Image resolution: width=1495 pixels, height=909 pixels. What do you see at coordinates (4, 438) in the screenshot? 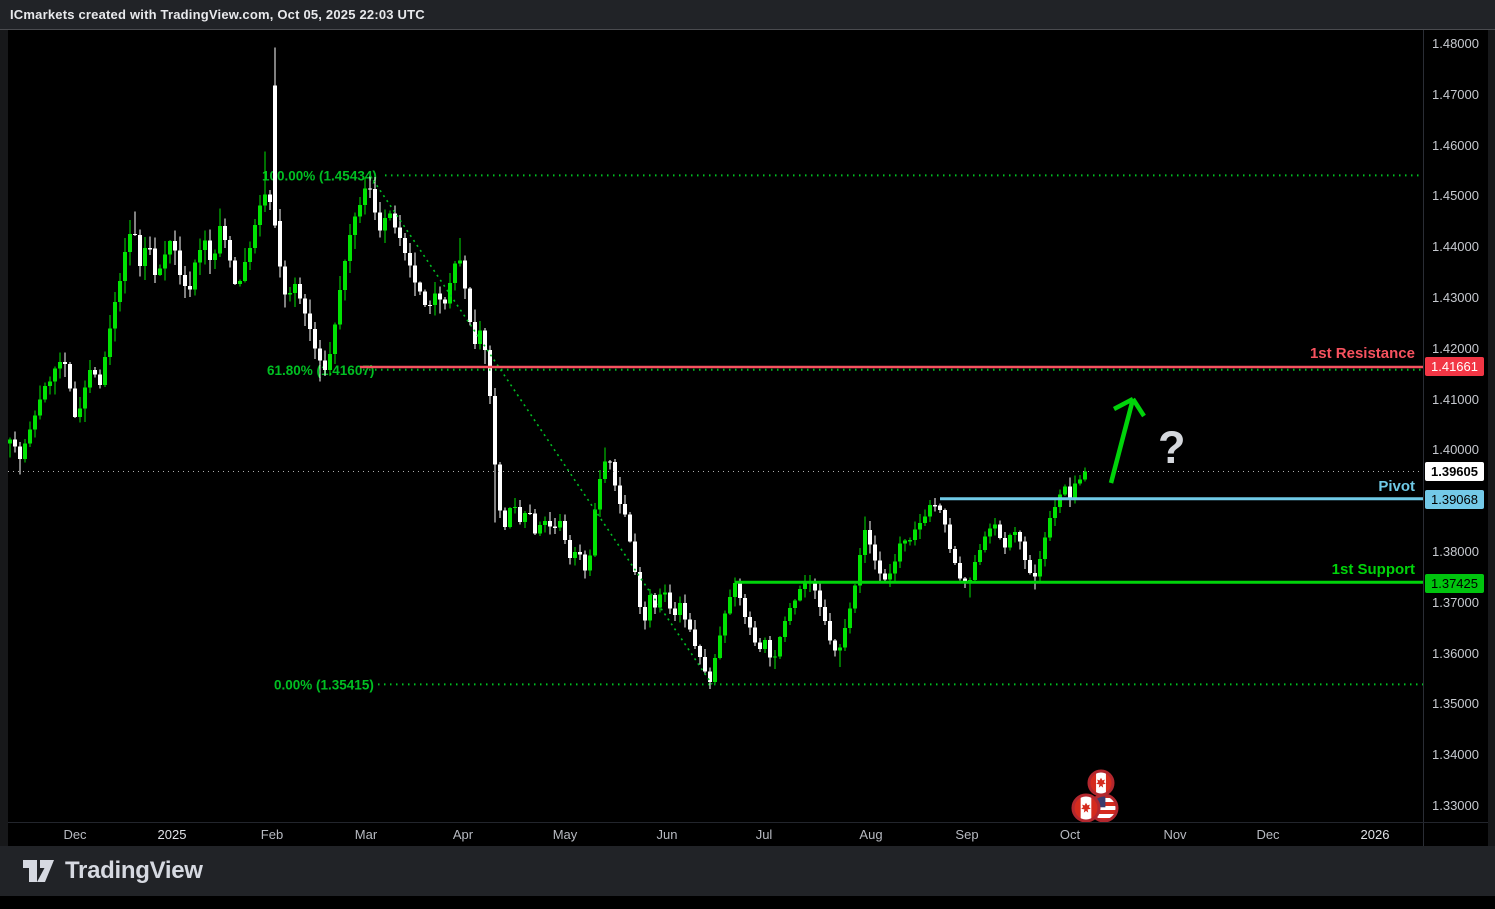
I see `left-margin` at bounding box center [4, 438].